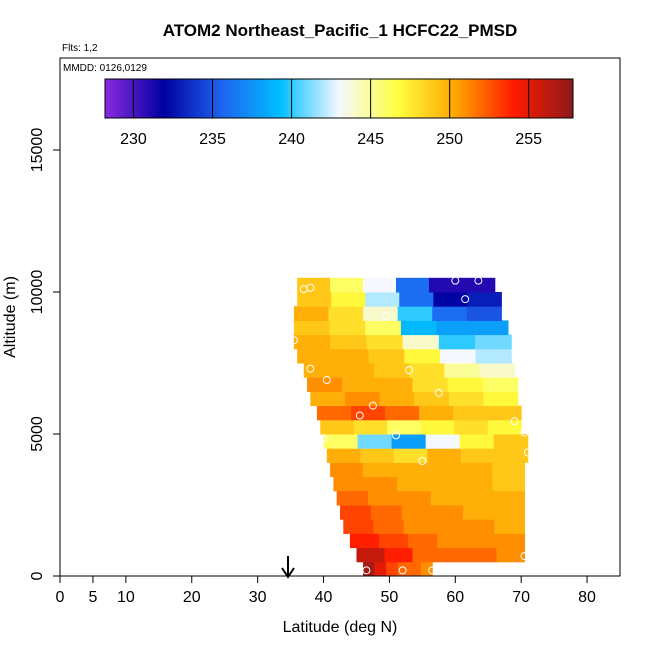 The width and height of the screenshot is (650, 655). What do you see at coordinates (390, 597) in the screenshot?
I see `x-tick-label: 50` at bounding box center [390, 597].